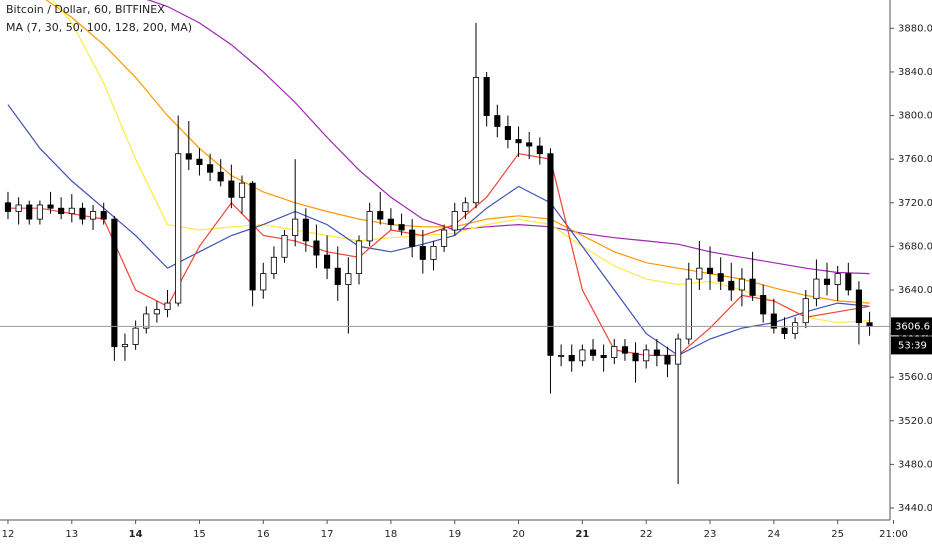 The width and height of the screenshot is (932, 550). I want to click on y-tick-label: 3480.0, so click(915, 464).